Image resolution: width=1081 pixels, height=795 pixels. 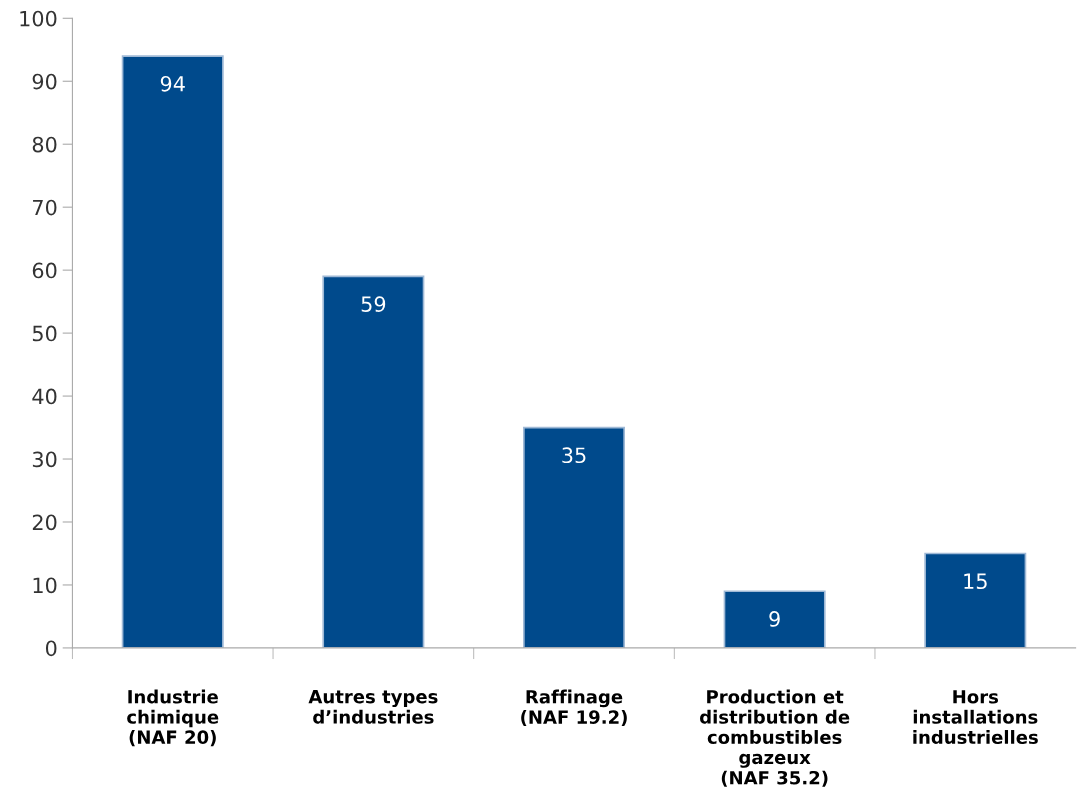 What do you see at coordinates (373, 304) in the screenshot?
I see `data-label: 59` at bounding box center [373, 304].